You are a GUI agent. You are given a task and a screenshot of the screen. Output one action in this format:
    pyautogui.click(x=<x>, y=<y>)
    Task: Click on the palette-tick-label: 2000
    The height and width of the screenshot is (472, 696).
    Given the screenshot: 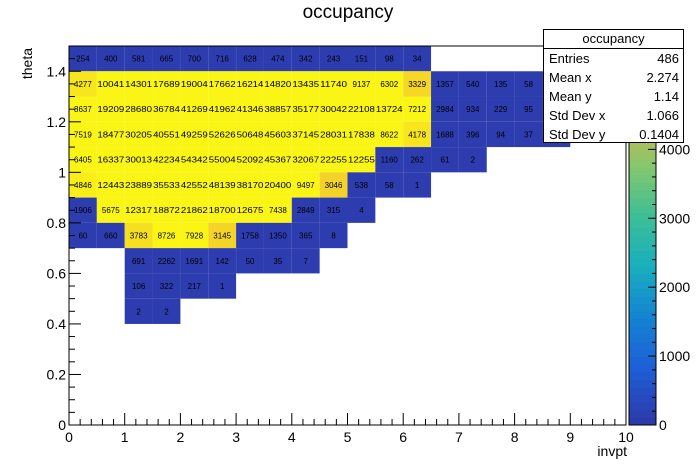 What is the action you would take?
    pyautogui.click(x=674, y=287)
    